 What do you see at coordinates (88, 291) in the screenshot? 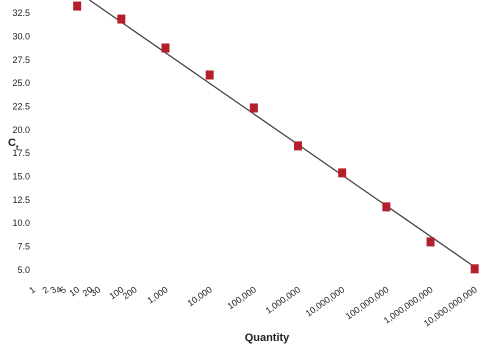
I see `x-tick-label: 20` at bounding box center [88, 291].